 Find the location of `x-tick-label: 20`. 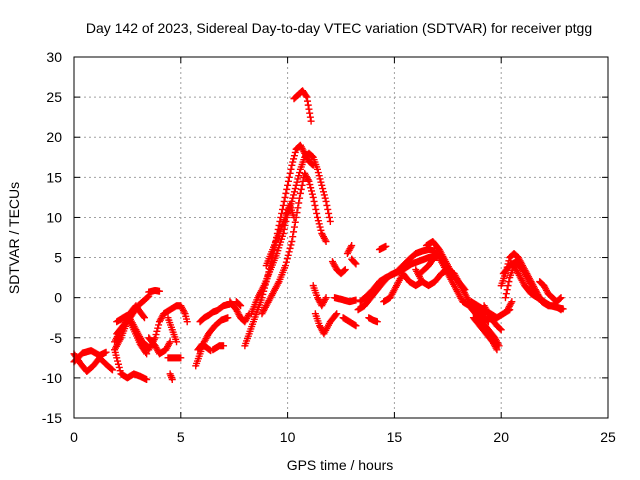

x-tick-label: 20 is located at coordinates (501, 437).